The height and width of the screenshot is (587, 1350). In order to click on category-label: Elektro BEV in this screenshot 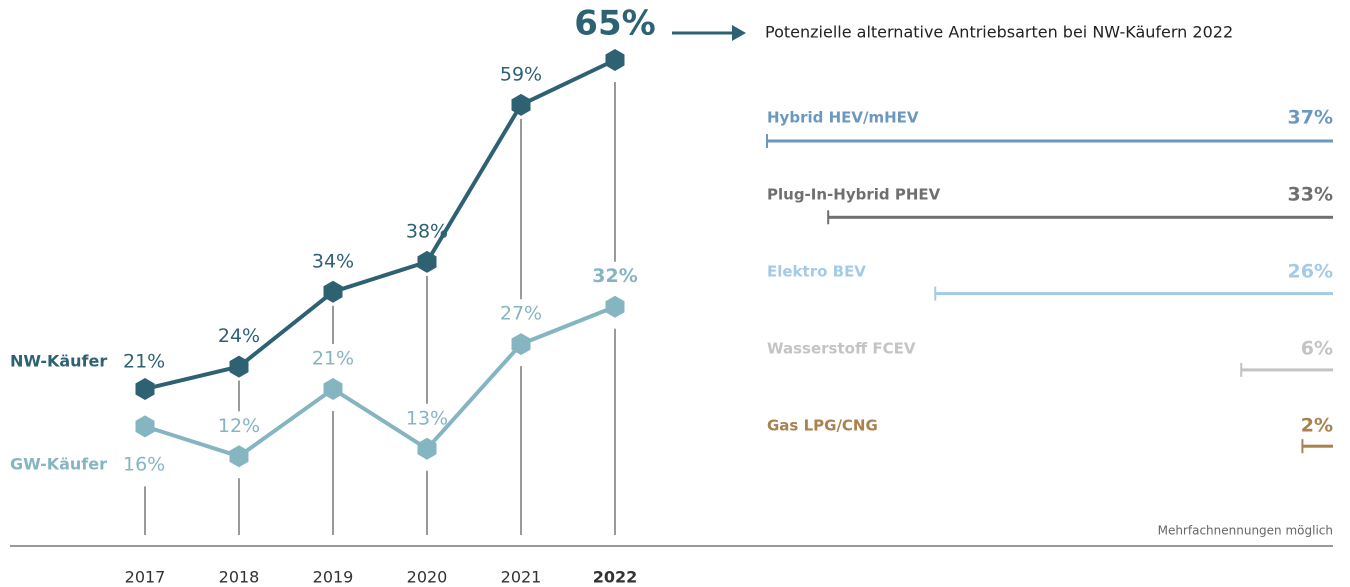, I will do `click(816, 272)`.